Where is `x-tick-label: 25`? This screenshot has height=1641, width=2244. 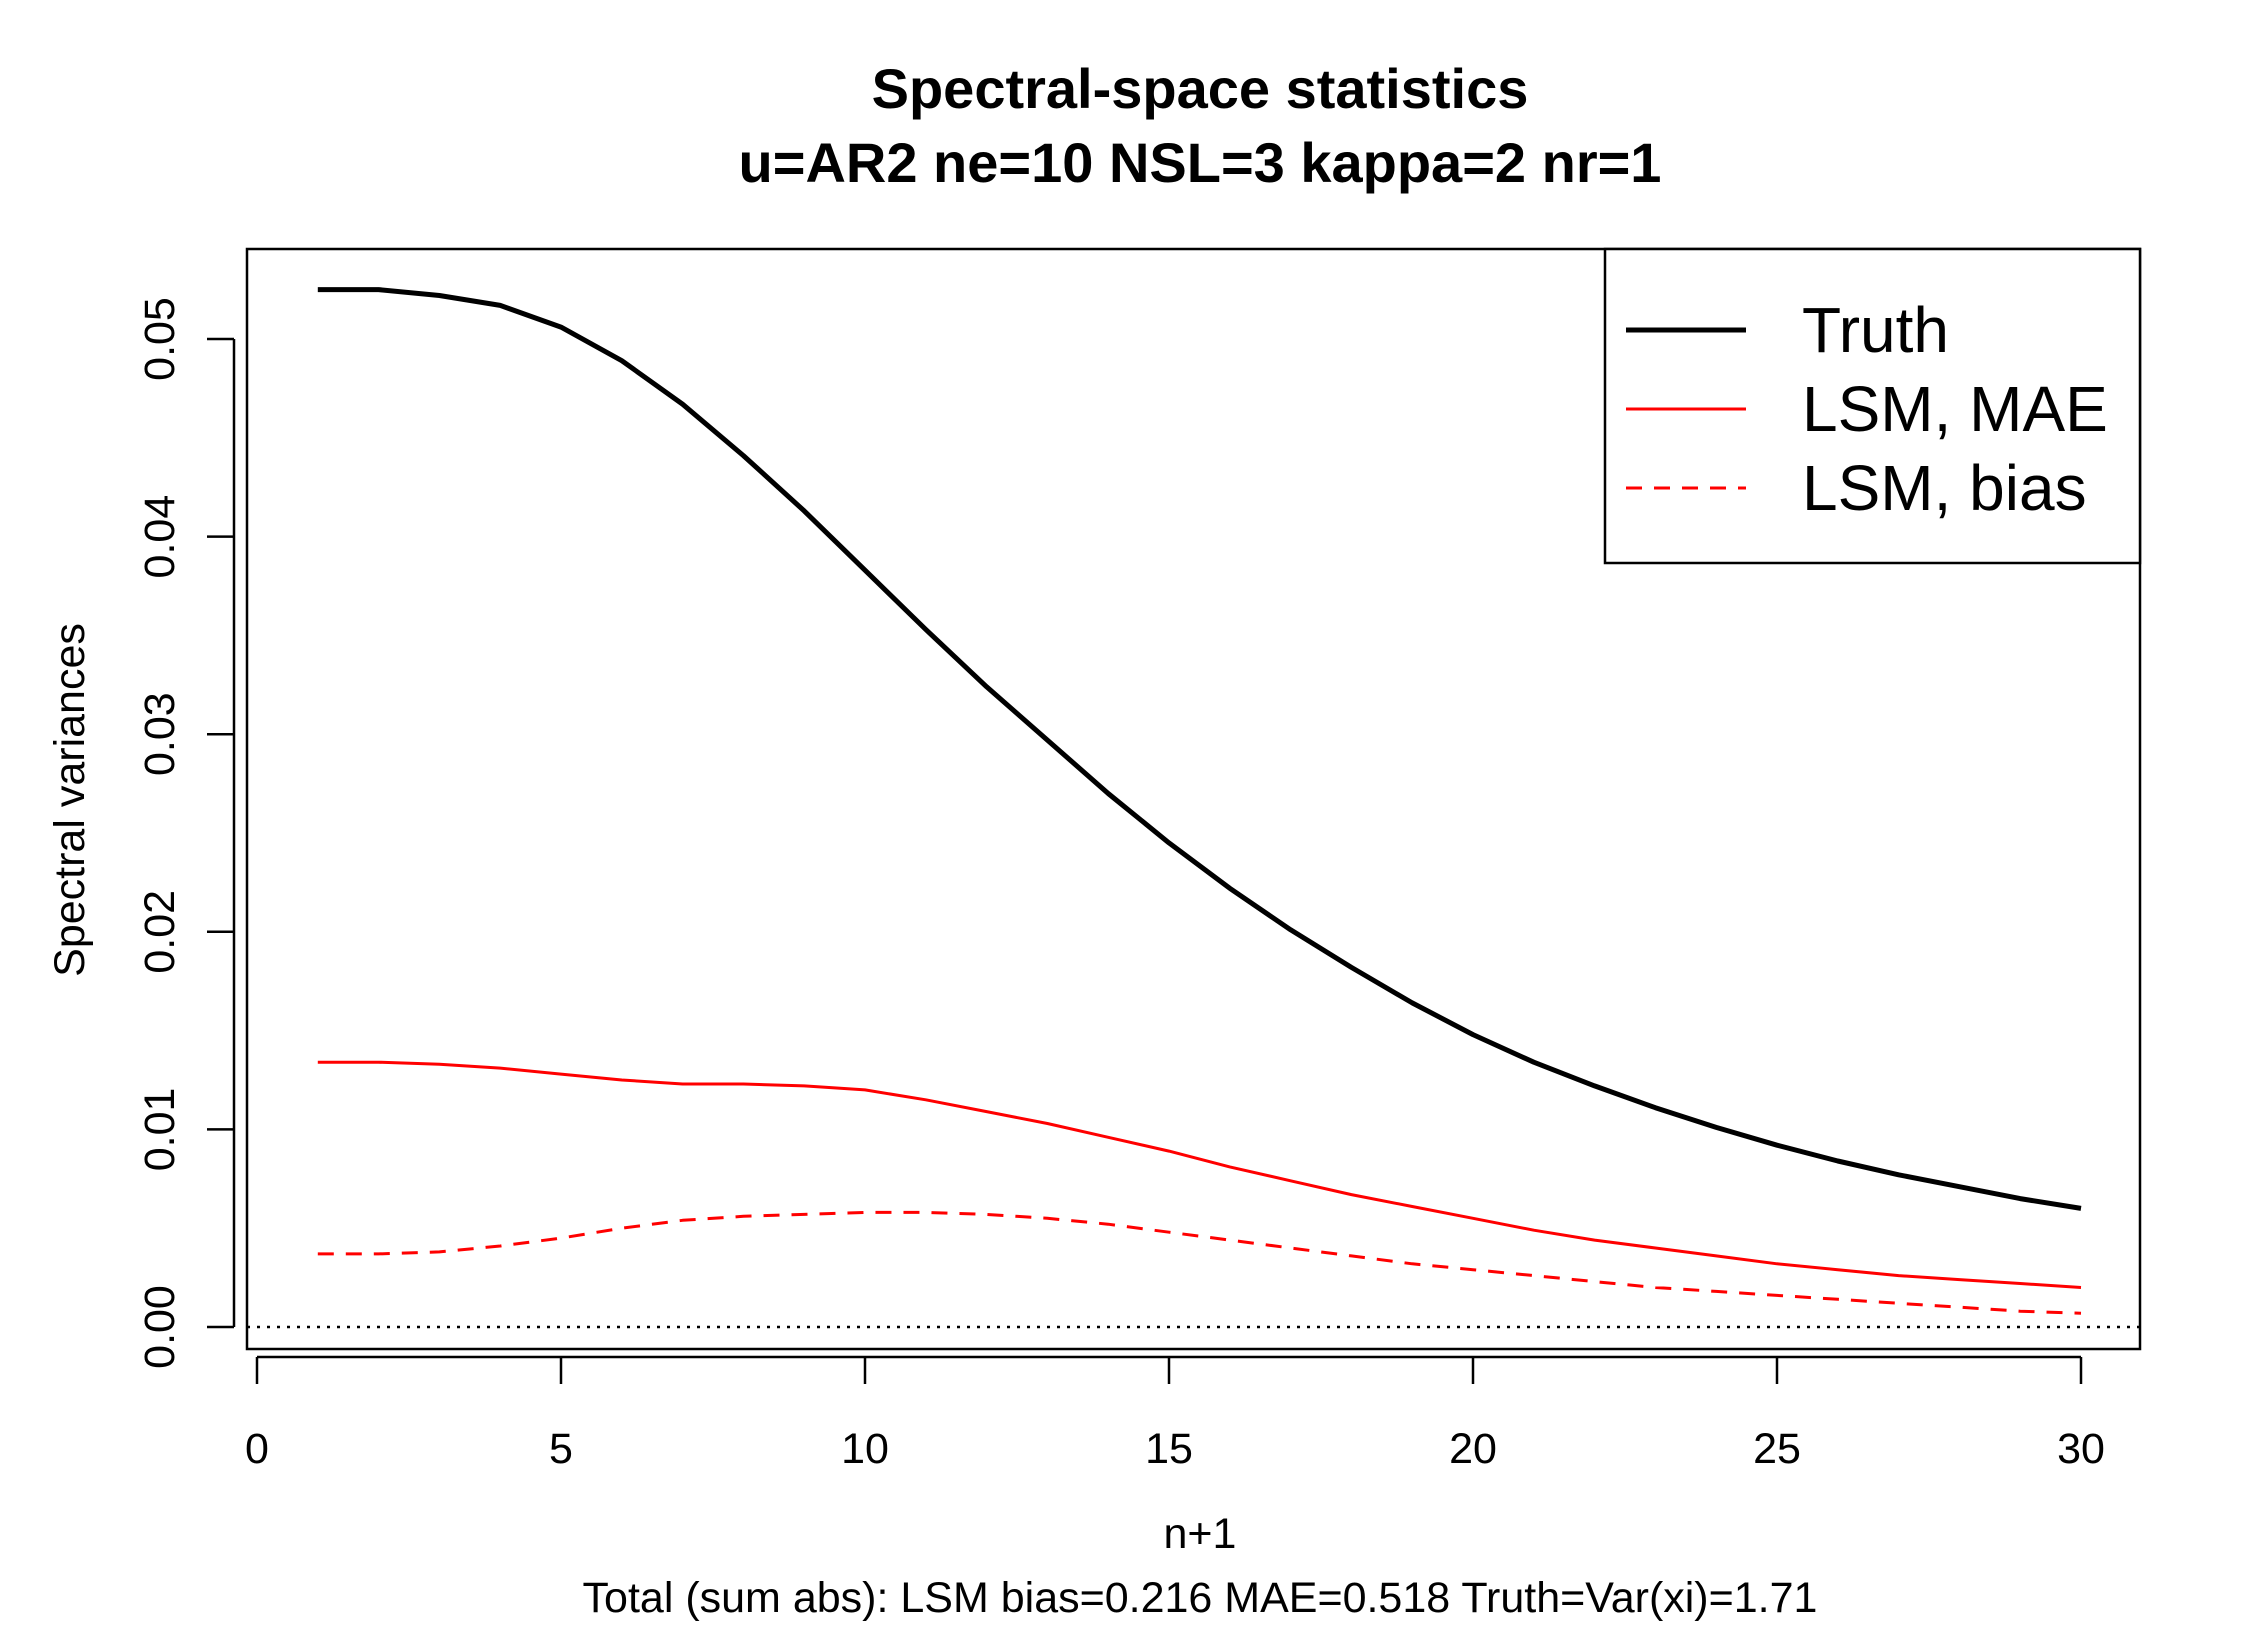
x-tick-label: 25 is located at coordinates (1777, 1449).